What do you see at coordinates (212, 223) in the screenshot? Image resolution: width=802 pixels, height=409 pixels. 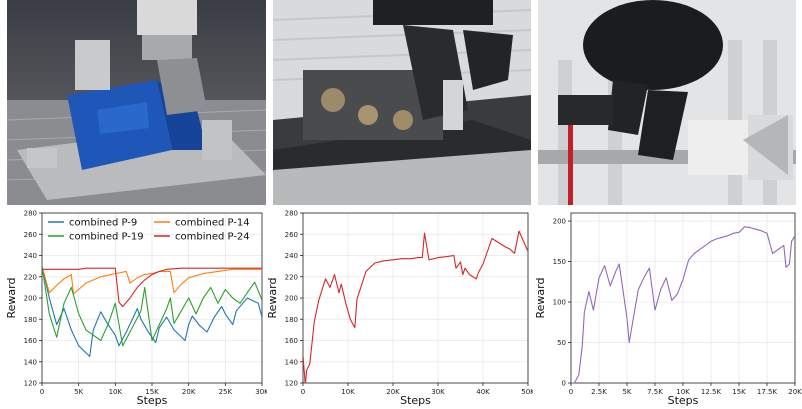 I see `chart1-legend-label-1: combined P-14` at bounding box center [212, 223].